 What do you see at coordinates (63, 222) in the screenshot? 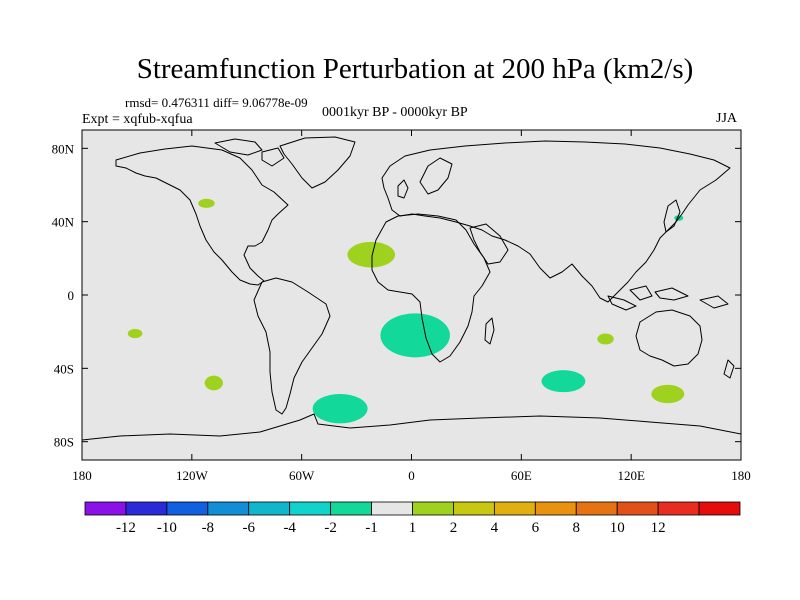
I see `lat-label: 40N` at bounding box center [63, 222].